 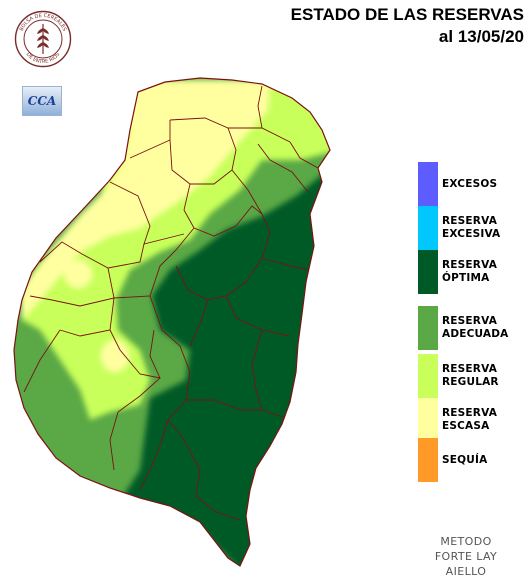 I want to click on method-line-2: FORTE LAY, so click(x=466, y=556).